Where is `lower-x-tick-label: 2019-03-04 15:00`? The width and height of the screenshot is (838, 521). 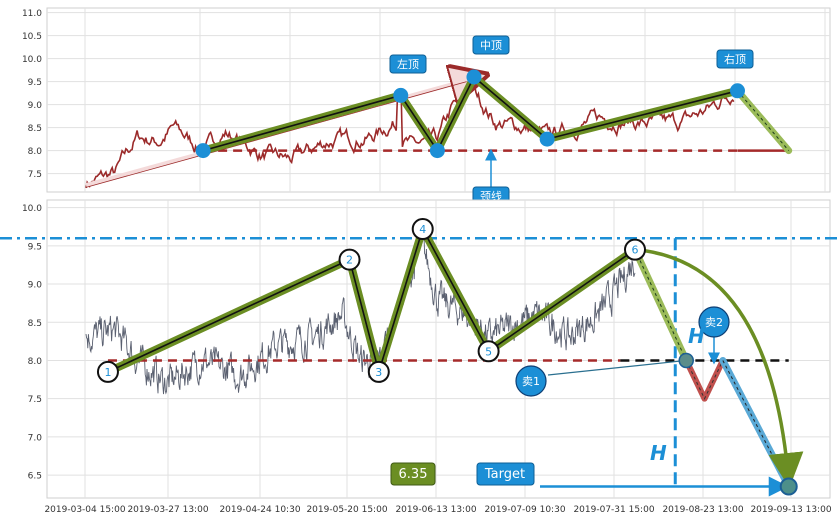
lower-x-tick-label: 2019-03-04 15:00 is located at coordinates (84, 510).